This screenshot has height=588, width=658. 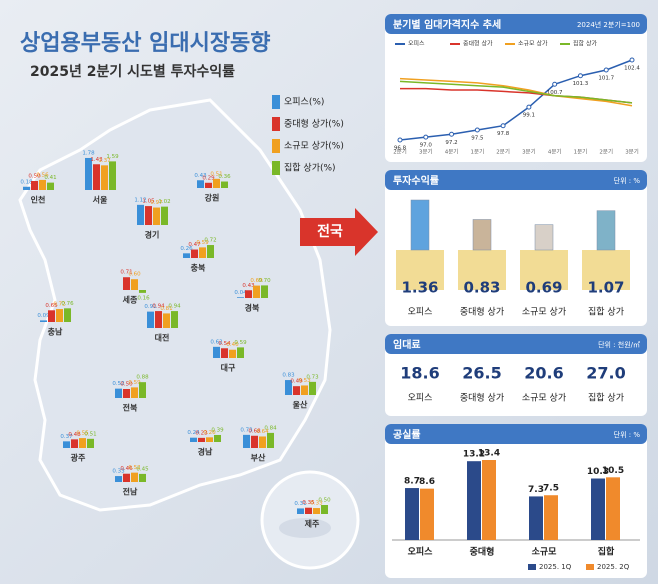 I want to click on value-label: 0.29, so click(x=208, y=178).